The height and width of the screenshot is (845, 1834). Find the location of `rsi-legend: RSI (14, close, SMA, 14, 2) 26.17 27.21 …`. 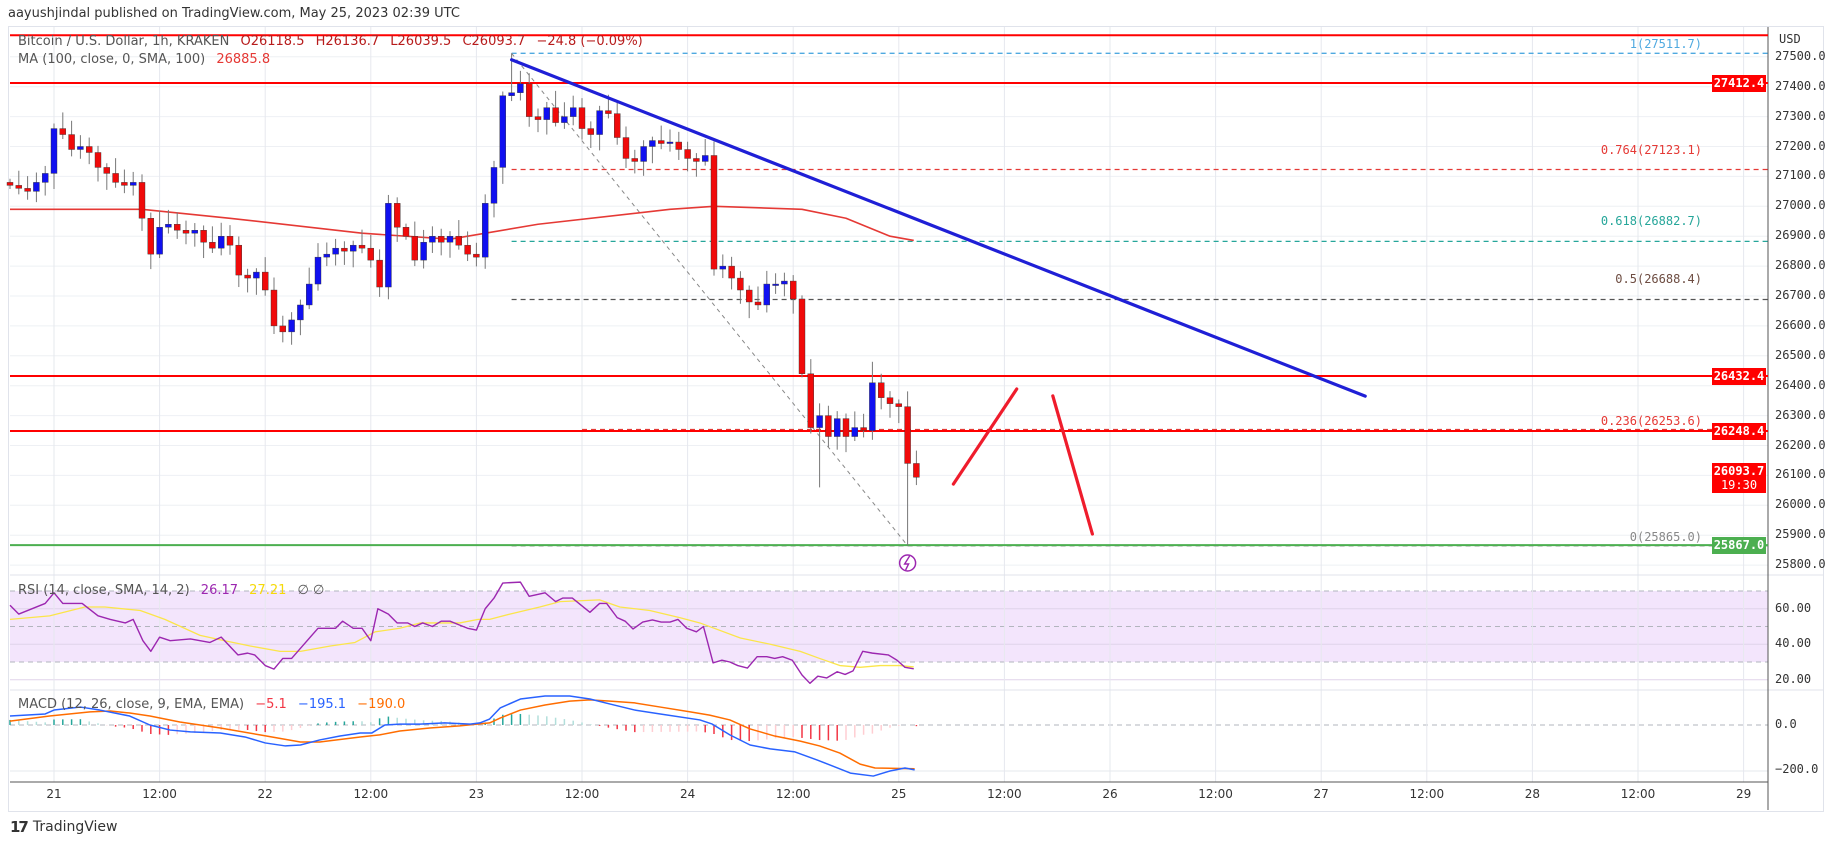

rsi-legend: RSI (14, close, SMA, 14, 2) 26.17 27.21 … is located at coordinates (174, 590).